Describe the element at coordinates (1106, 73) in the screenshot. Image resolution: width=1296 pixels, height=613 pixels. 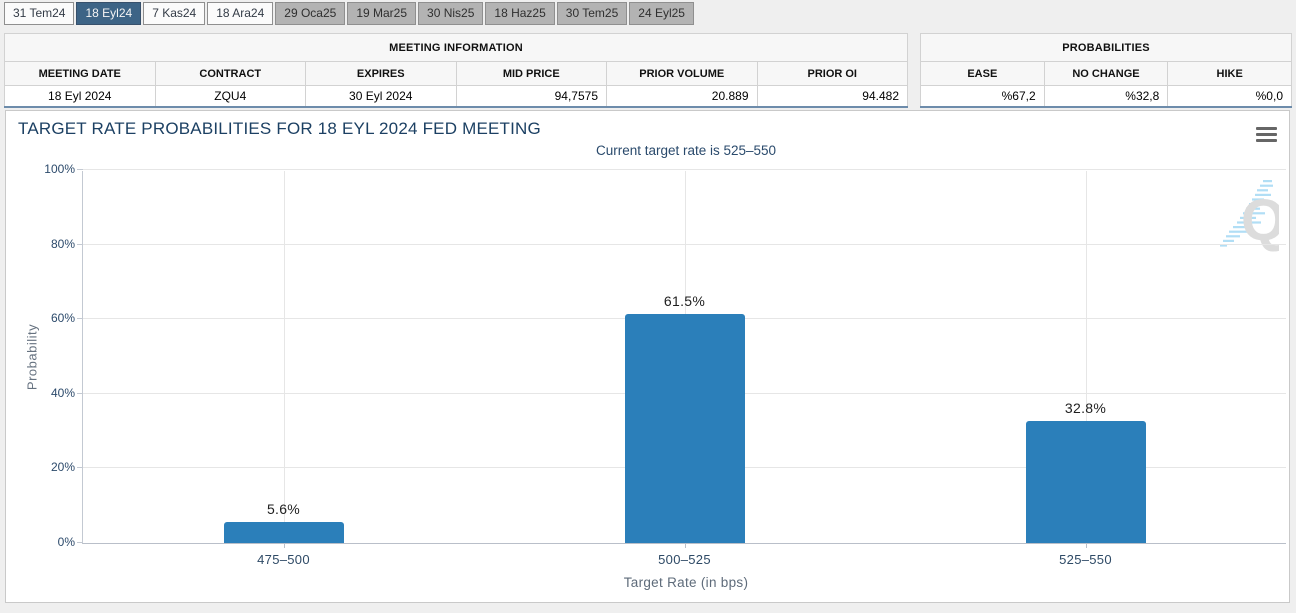
I see `column-header-no-change: NO CHANGE` at that location.